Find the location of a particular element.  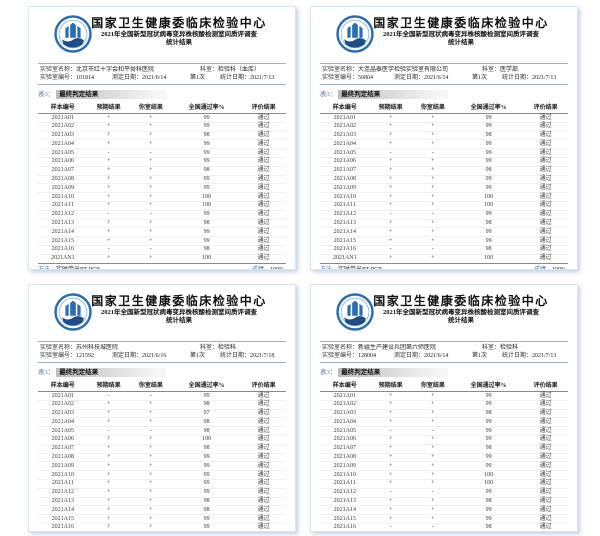

sample-id: 2021A07 is located at coordinates (63, 171).